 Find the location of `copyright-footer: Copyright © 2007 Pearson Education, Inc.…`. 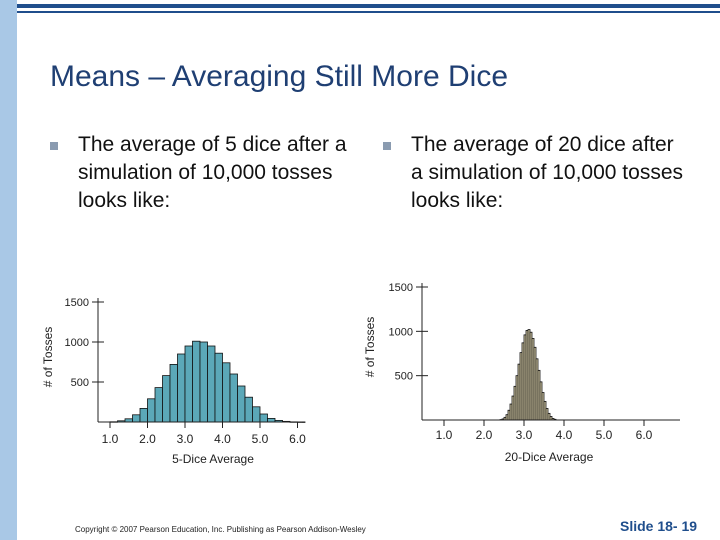

copyright-footer: Copyright © 2007 Pearson Education, Inc.… is located at coordinates (220, 529).